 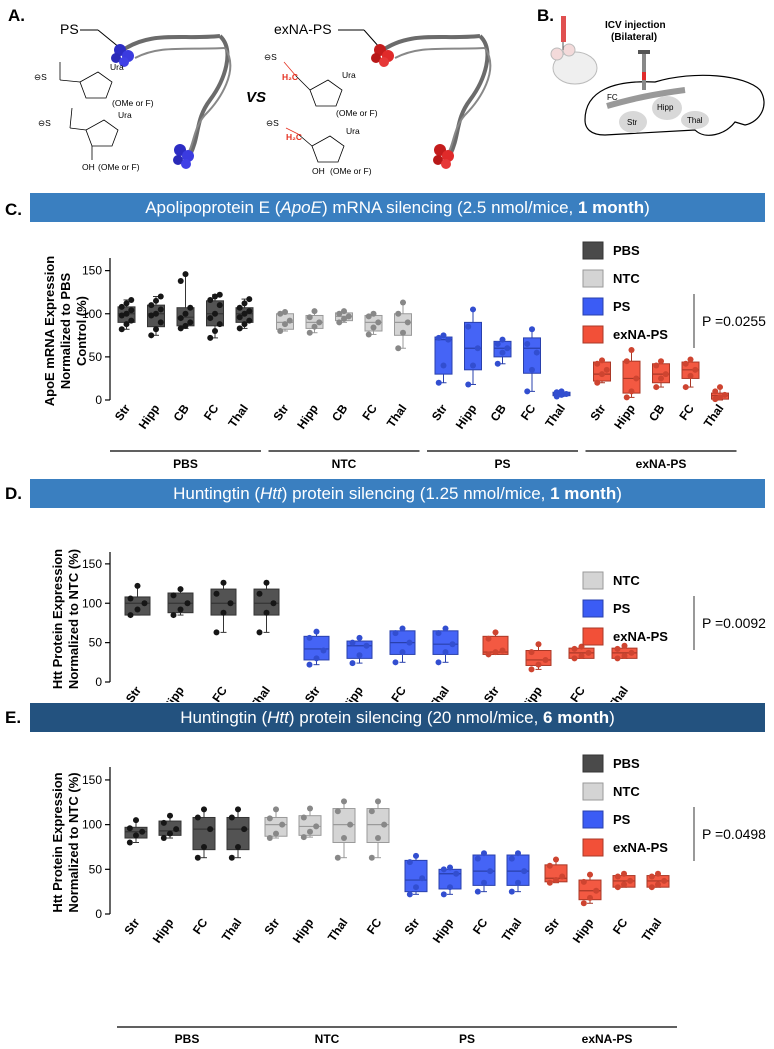 What do you see at coordinates (44, 123) in the screenshot?
I see `ps-s-minus-2: ⊖S` at bounding box center [44, 123].